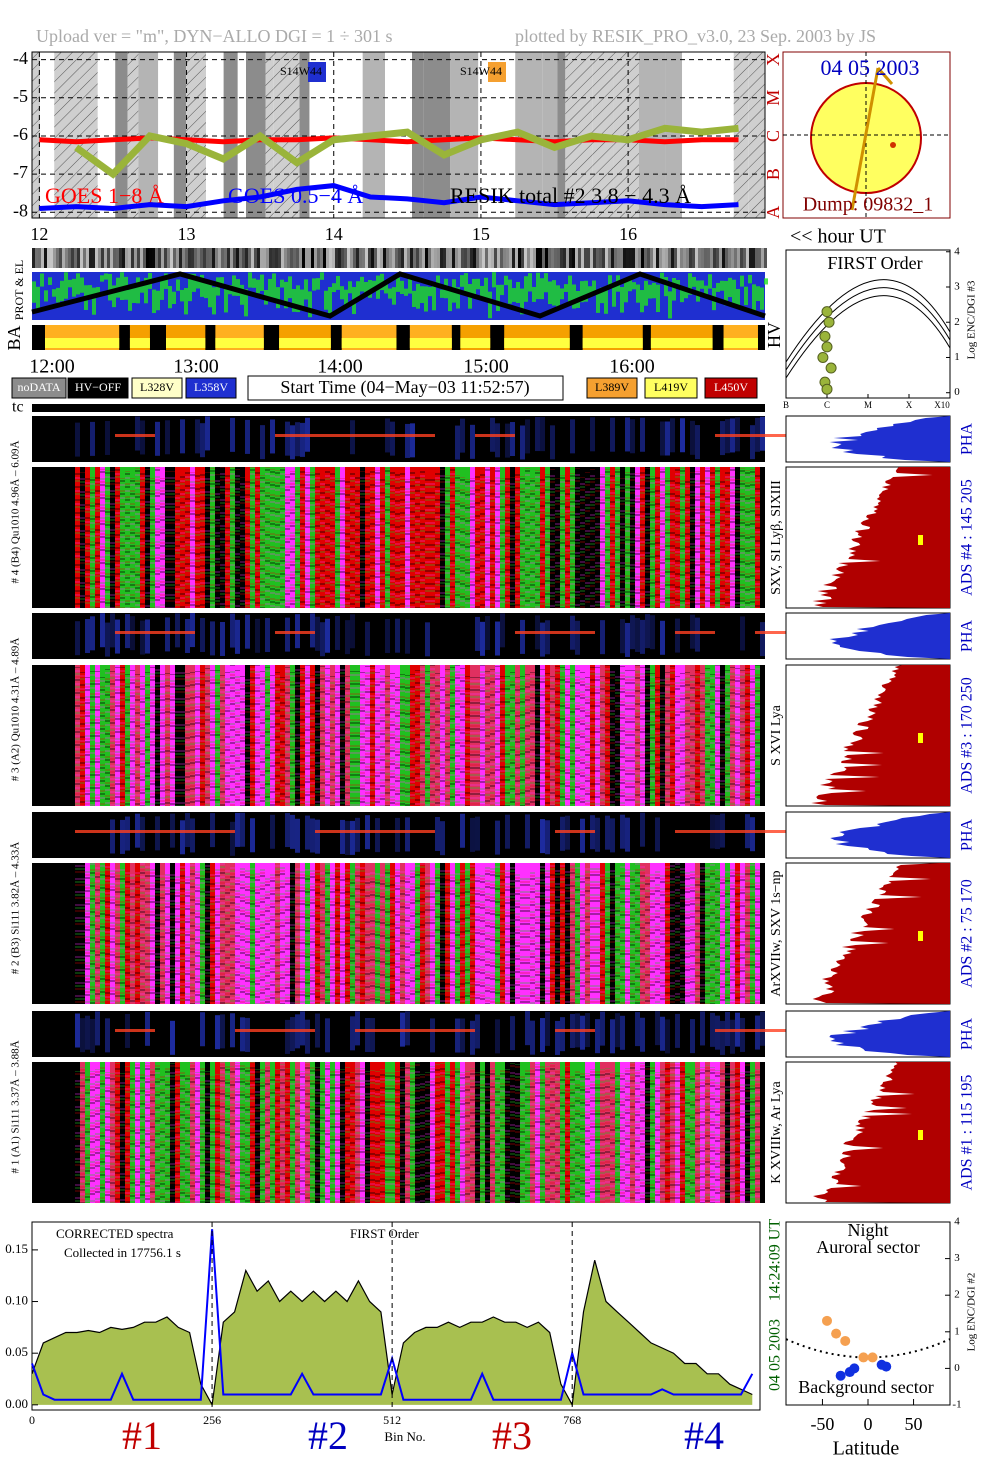 The image size is (1004, 1477). Describe the element at coordinates (398, 408) in the screenshot. I see `tc-strip` at that location.